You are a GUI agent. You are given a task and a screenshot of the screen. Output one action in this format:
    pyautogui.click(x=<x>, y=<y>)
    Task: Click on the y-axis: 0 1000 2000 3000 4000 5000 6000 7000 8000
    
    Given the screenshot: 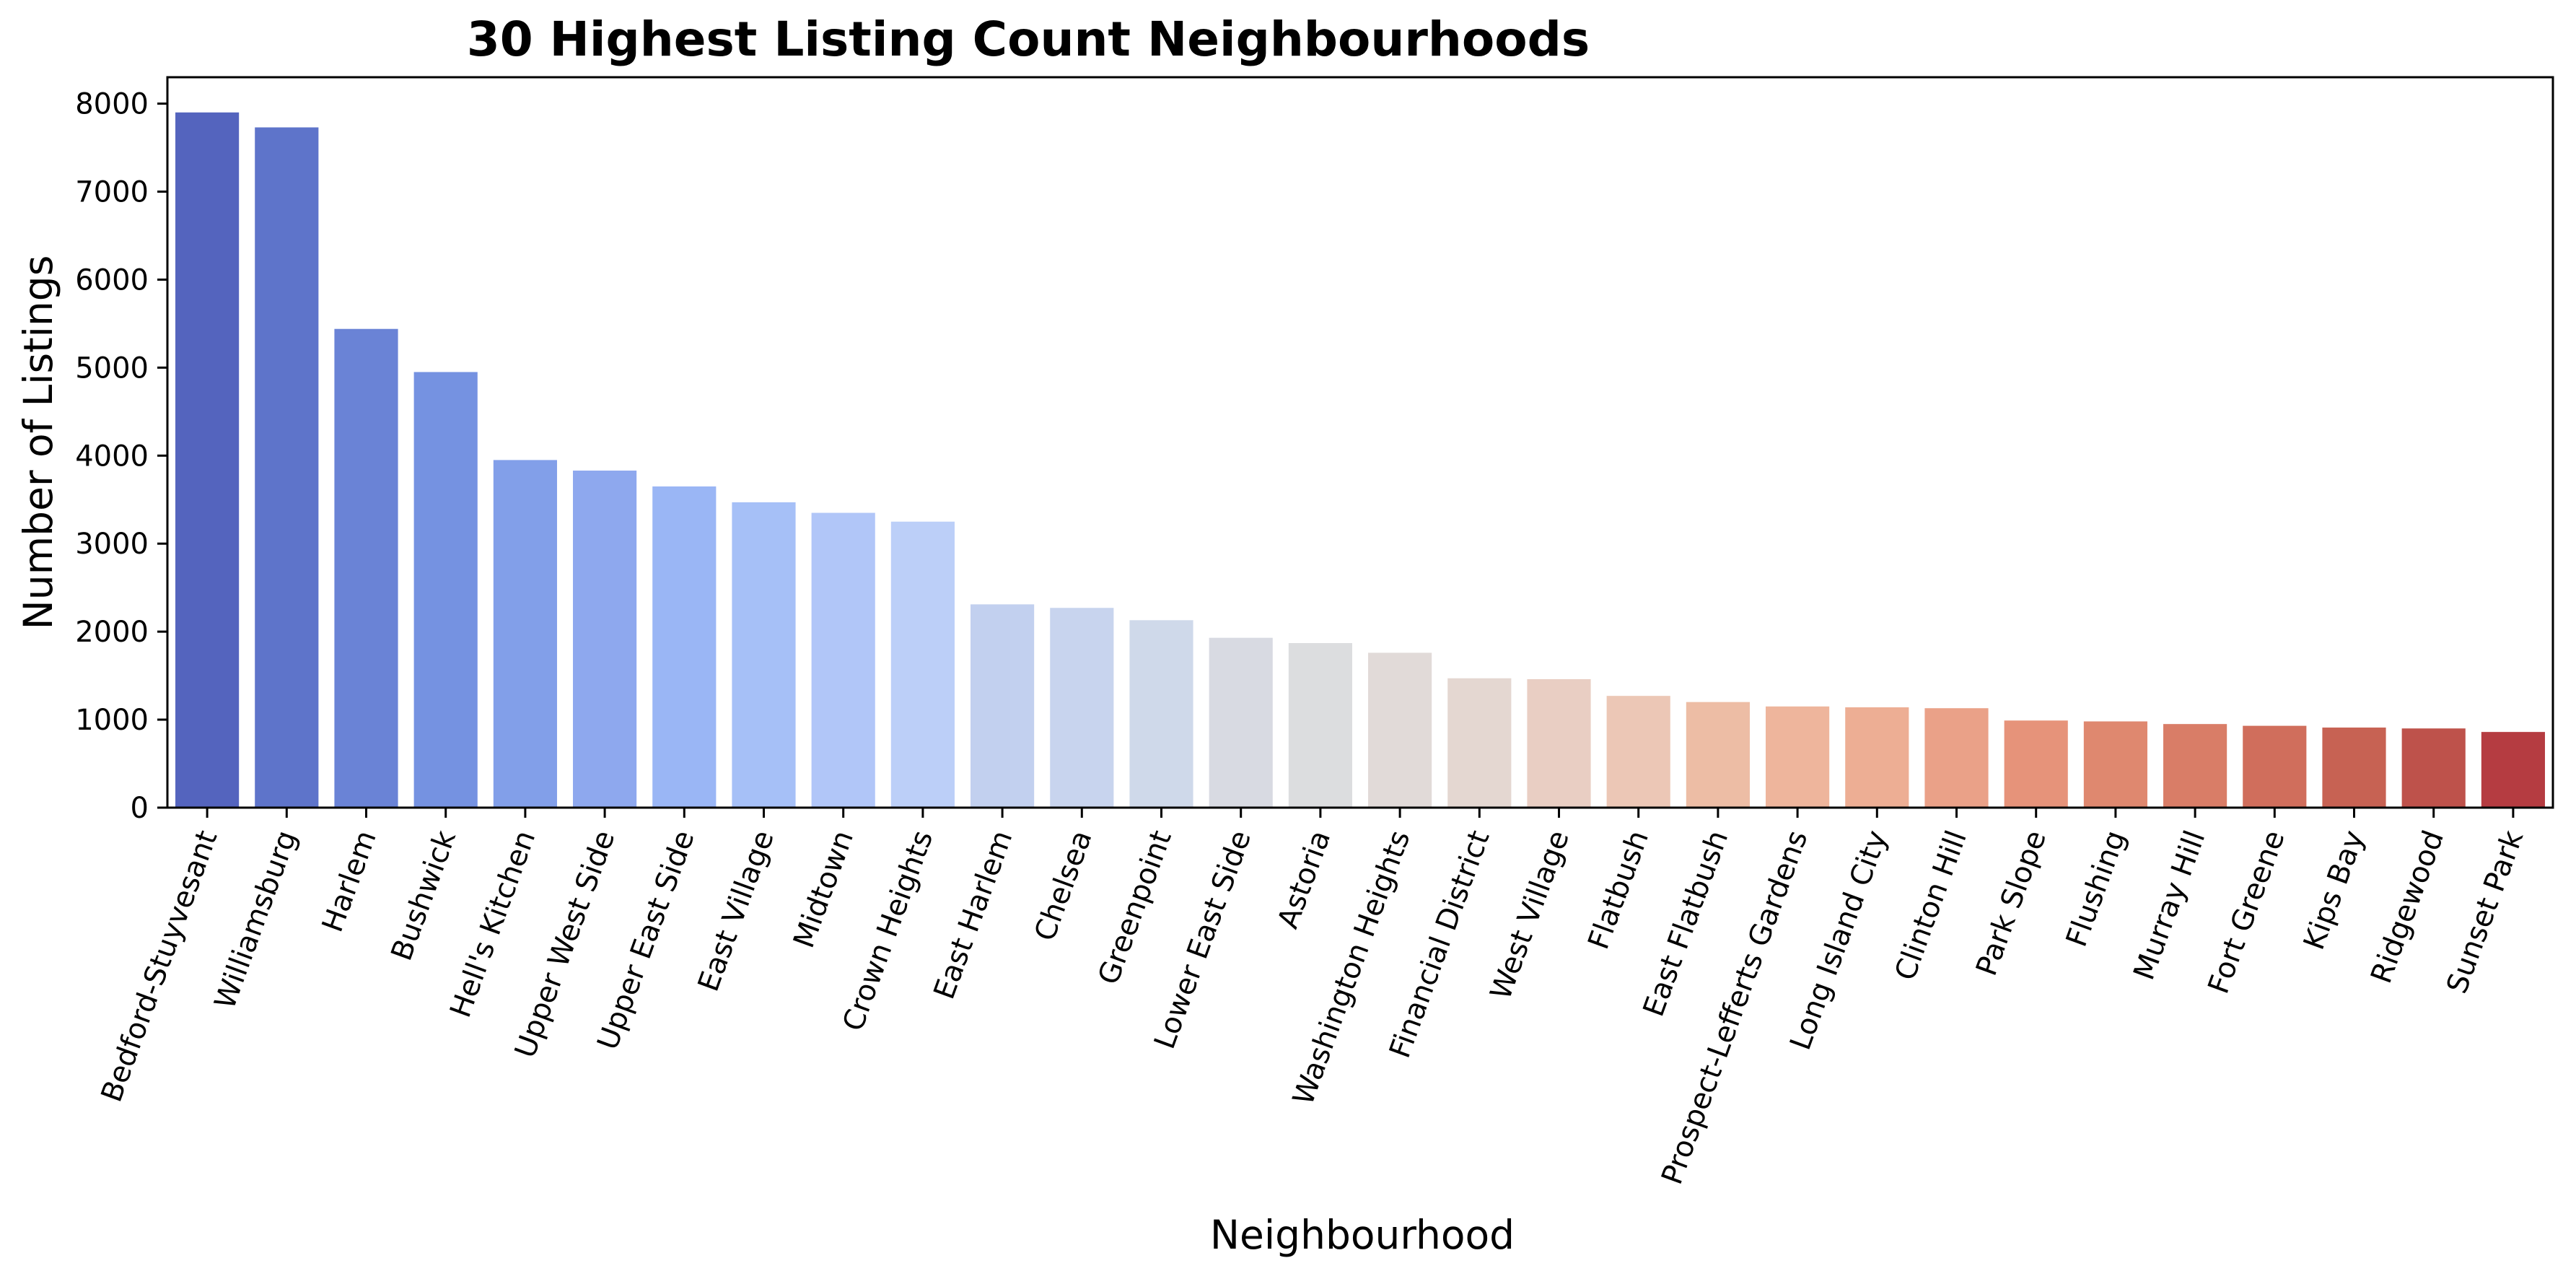 What is the action you would take?
    pyautogui.click(x=121, y=456)
    